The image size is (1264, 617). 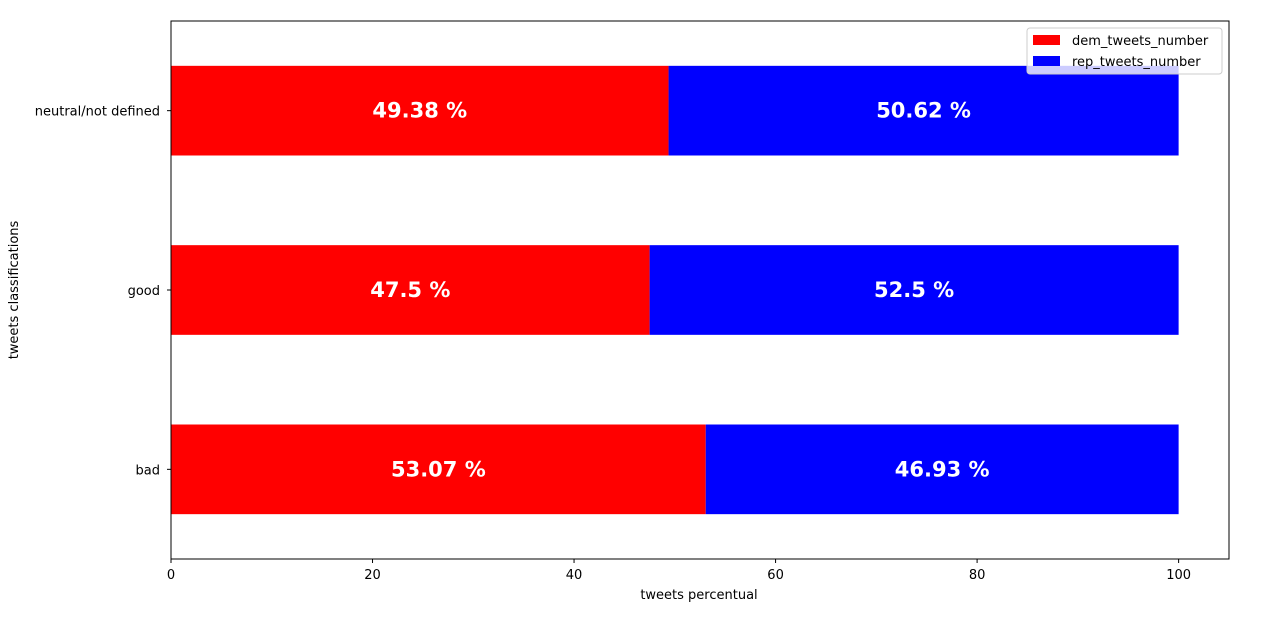 I want to click on y-axis: bad good neutral/not defined, so click(x=103, y=291).